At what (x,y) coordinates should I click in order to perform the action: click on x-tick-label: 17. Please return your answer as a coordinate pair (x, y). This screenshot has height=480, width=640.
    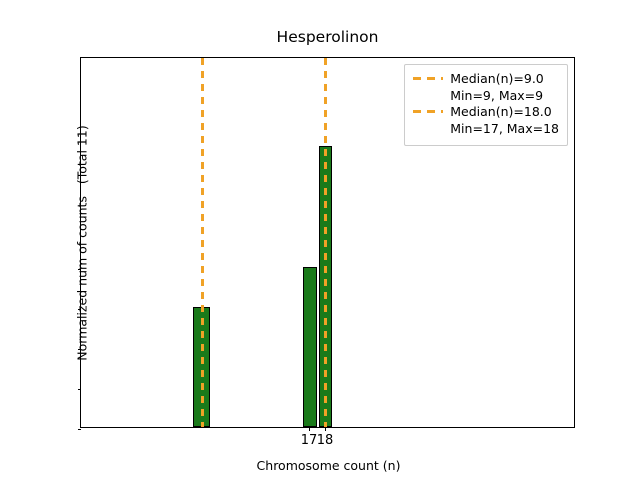
    Looking at the image, I should click on (309, 440).